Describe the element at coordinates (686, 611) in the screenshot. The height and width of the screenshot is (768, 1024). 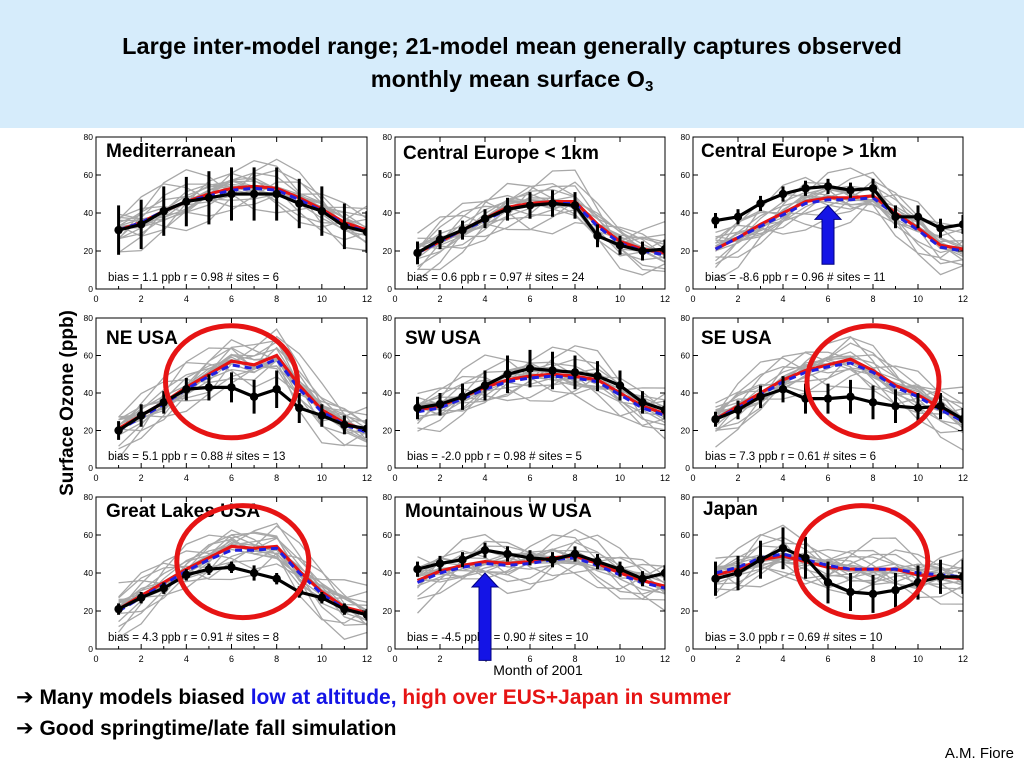
I see `y-tick-label: 20` at that location.